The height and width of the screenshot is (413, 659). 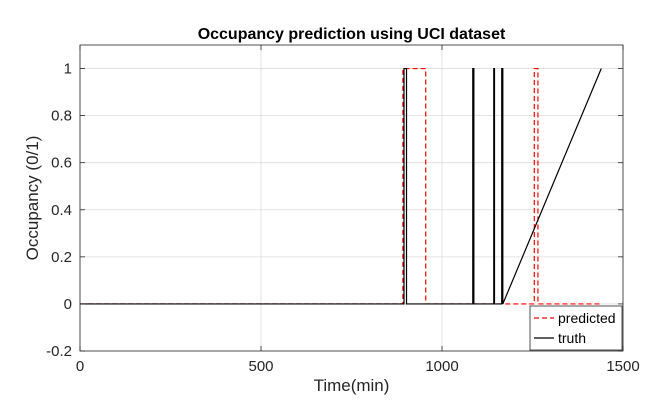 I want to click on y-tick-label: 1, so click(x=68, y=69).